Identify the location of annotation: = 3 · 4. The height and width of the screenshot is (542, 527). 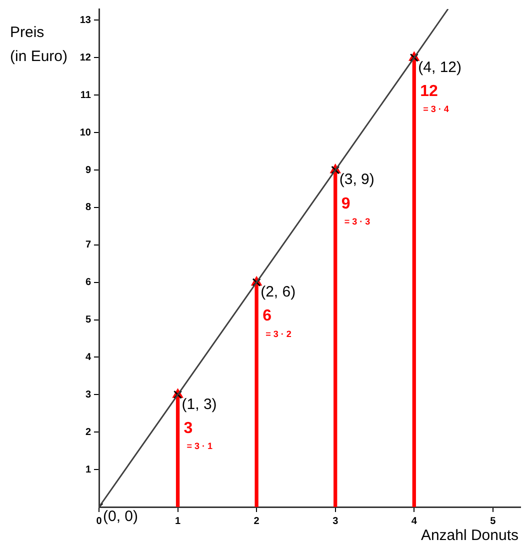
(436, 109).